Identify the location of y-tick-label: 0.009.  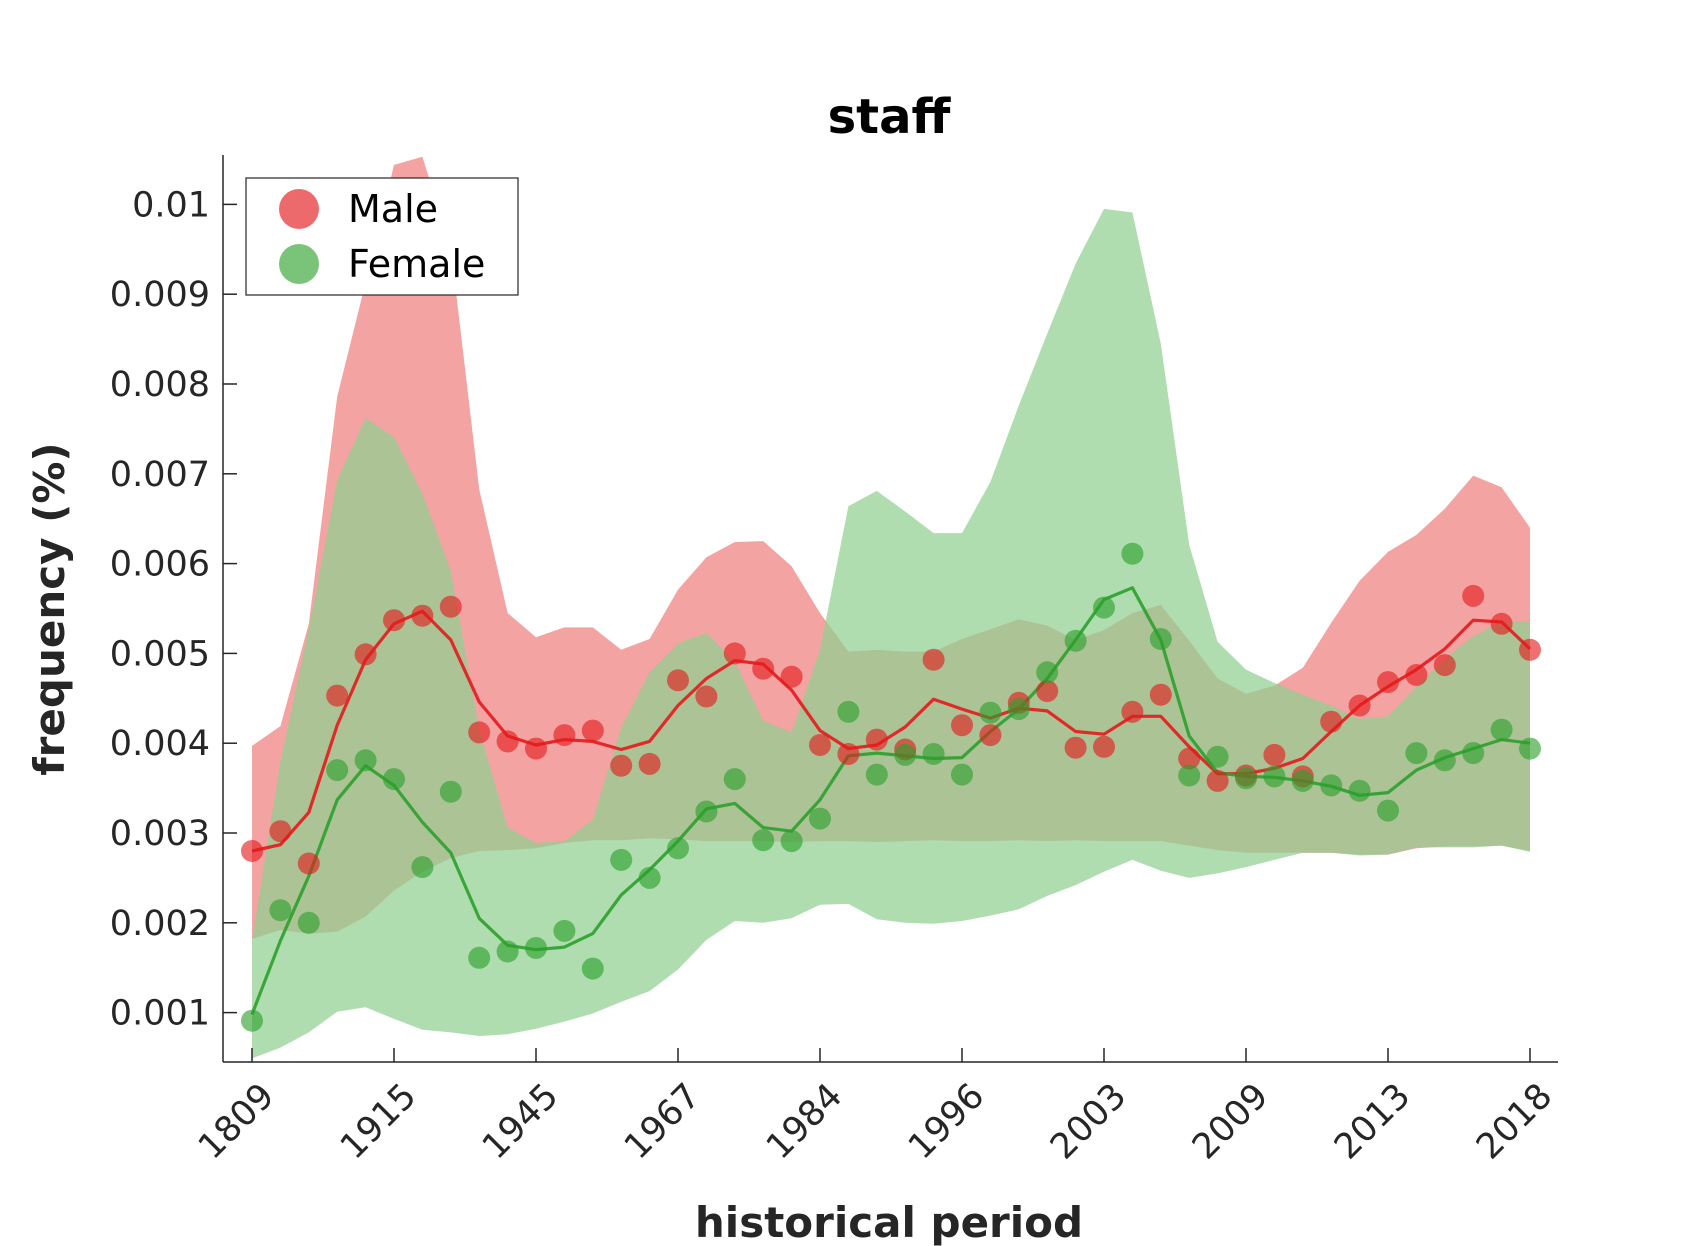
(160, 295).